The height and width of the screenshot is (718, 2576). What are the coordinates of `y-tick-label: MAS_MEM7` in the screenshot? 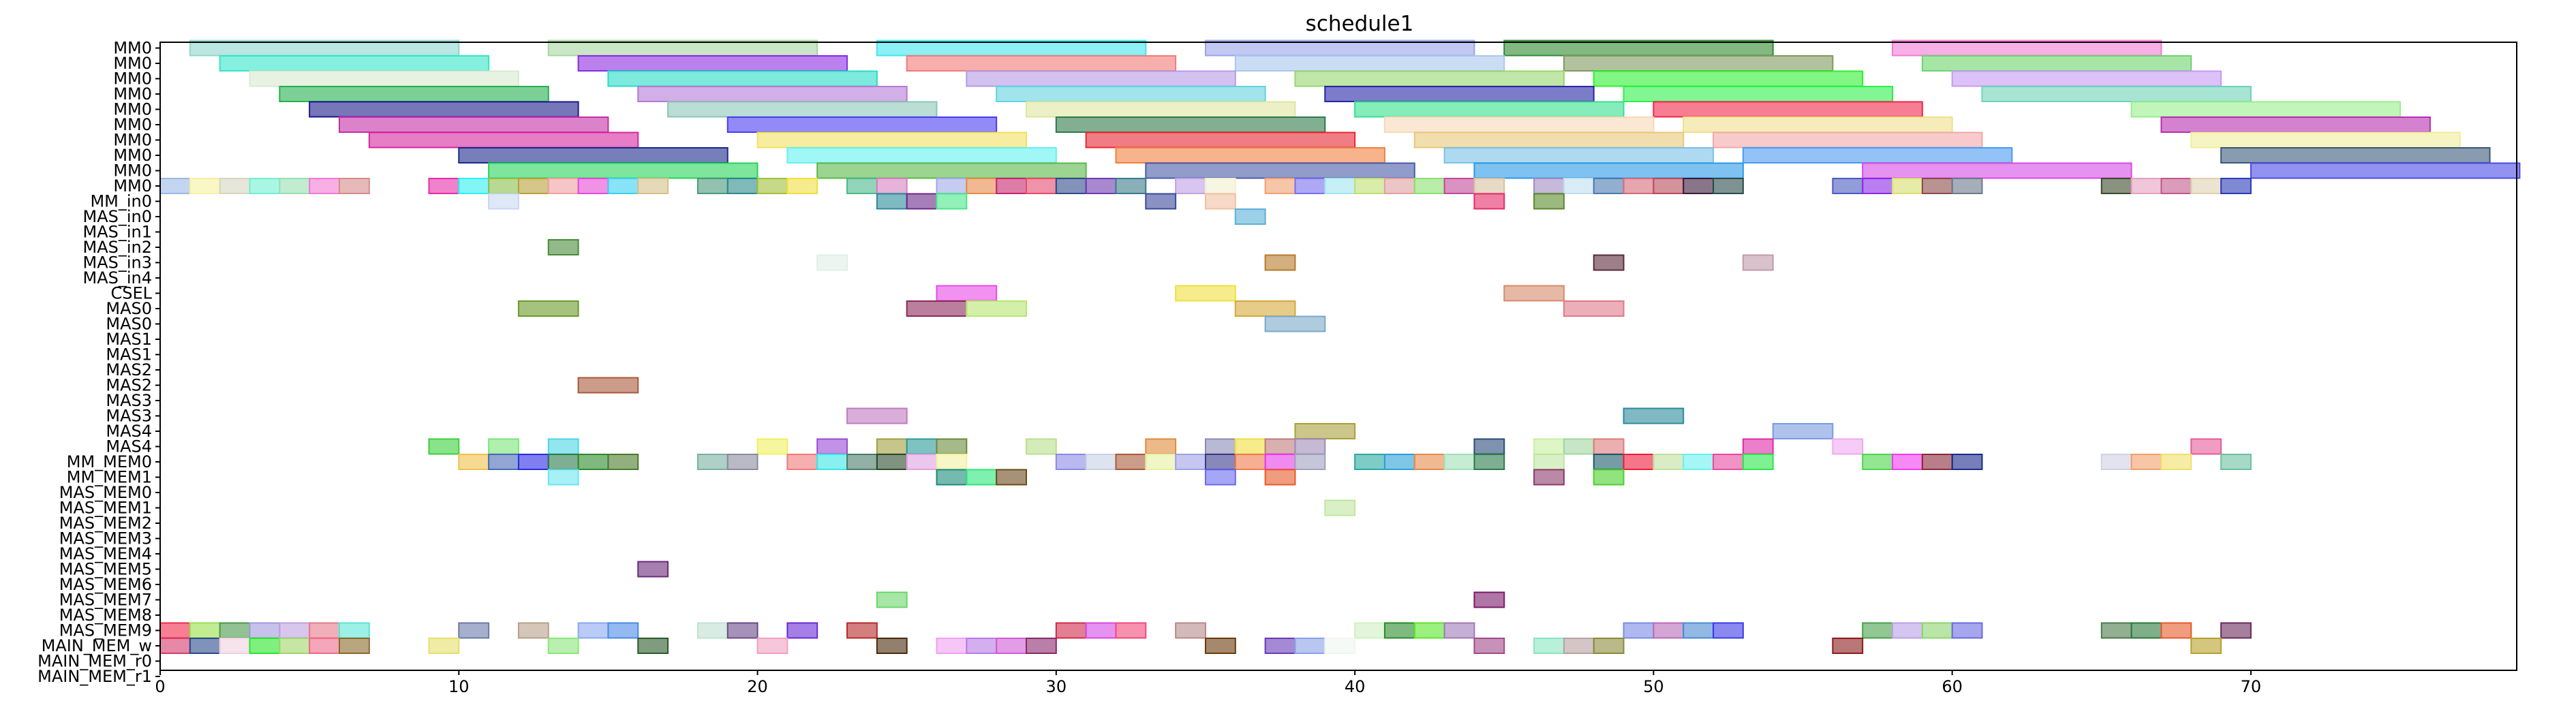 It's located at (105, 600).